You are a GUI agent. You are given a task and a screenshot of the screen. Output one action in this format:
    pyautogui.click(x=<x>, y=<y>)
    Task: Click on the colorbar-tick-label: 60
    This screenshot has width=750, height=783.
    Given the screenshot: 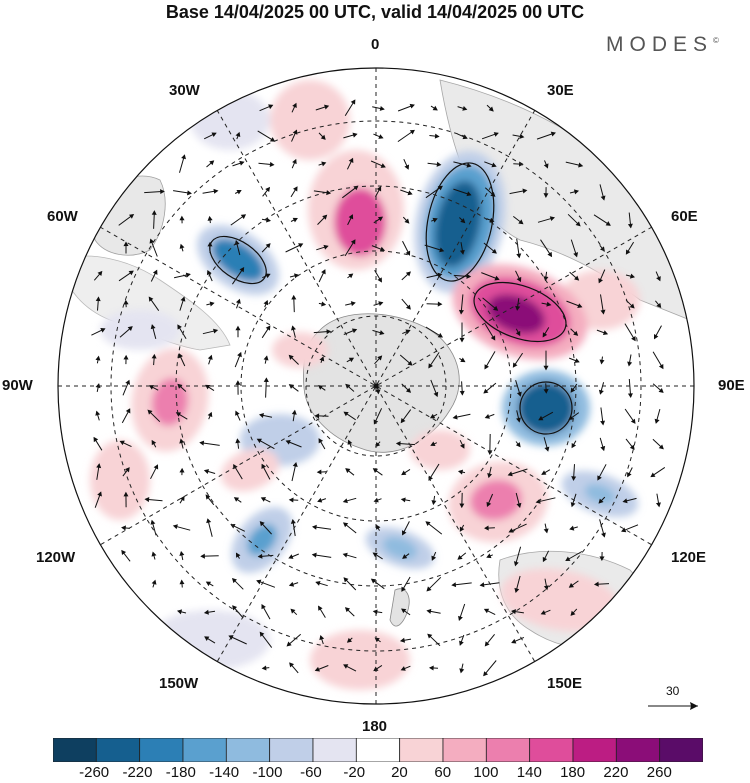 What is the action you would take?
    pyautogui.click(x=443, y=772)
    